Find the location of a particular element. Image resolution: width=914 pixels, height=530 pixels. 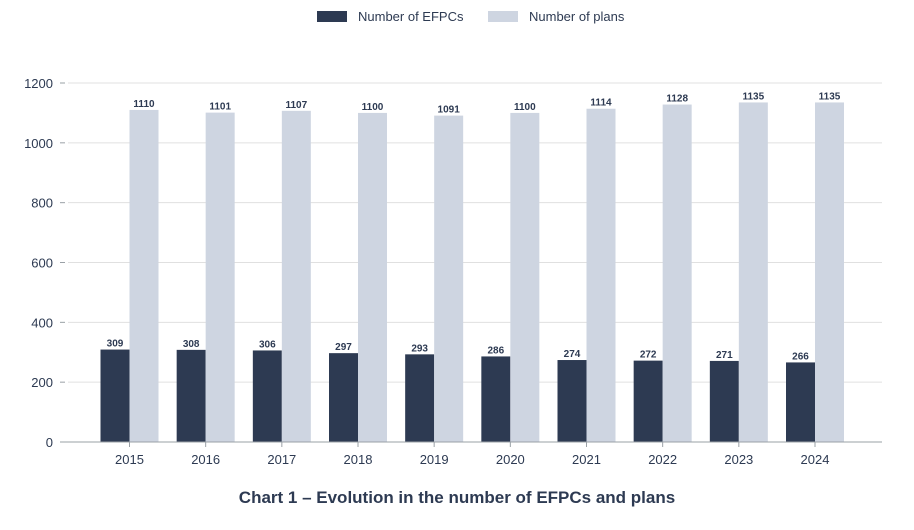

x-tick-label: 2016 is located at coordinates (205, 459).